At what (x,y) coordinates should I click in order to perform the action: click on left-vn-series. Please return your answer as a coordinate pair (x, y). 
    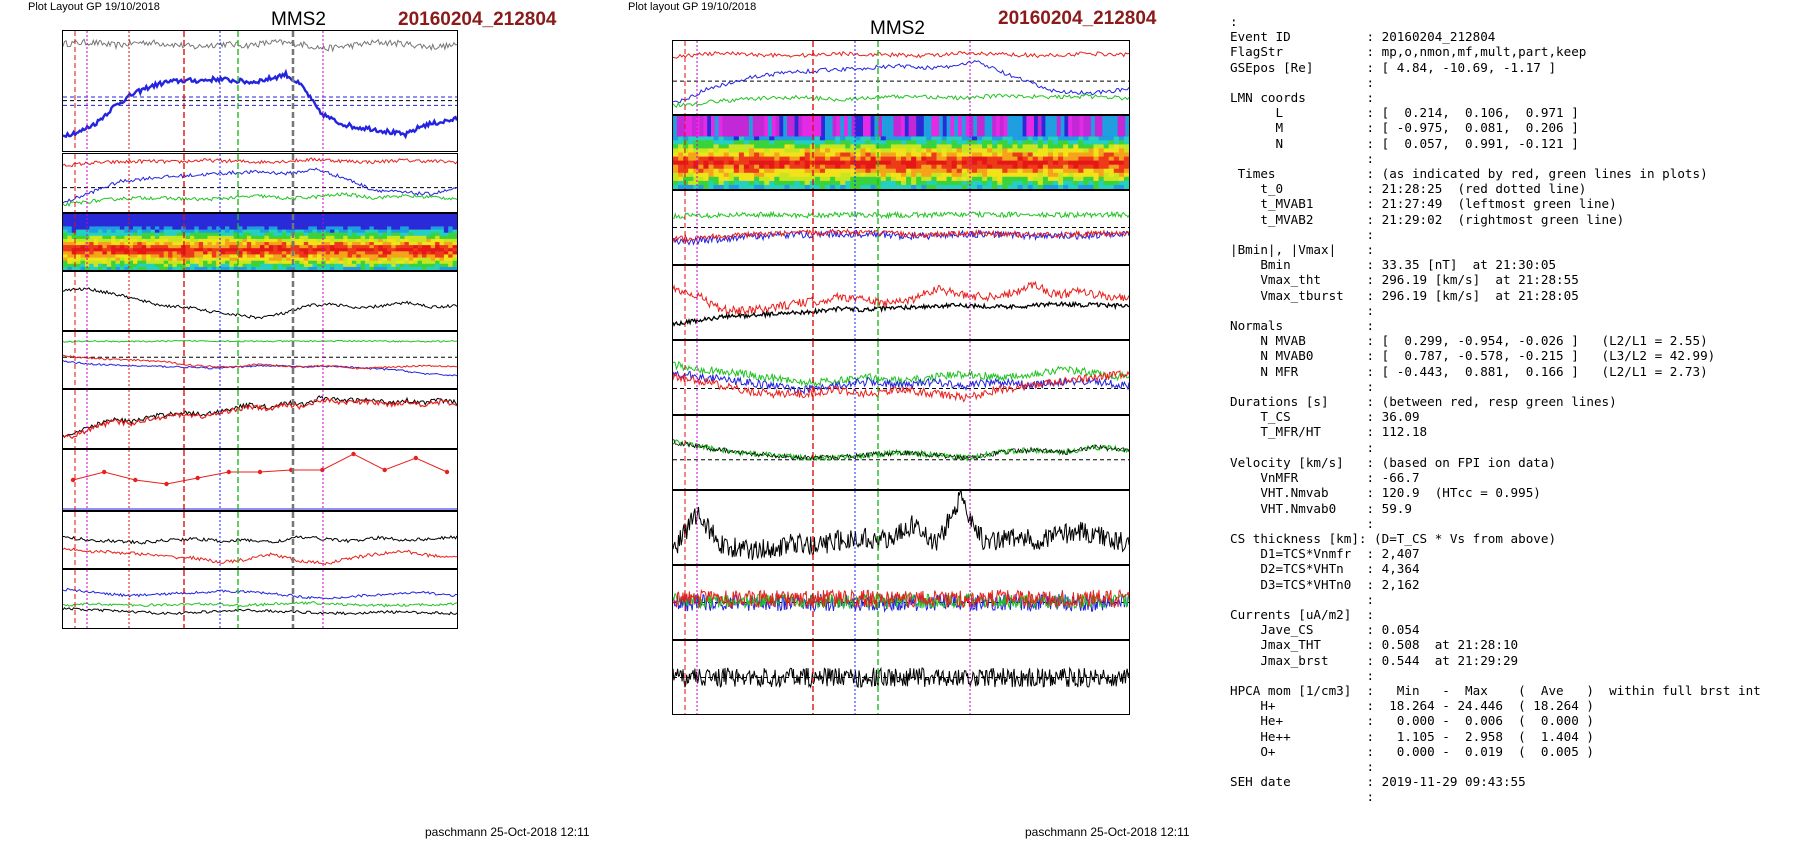
    Looking at the image, I should click on (260, 362).